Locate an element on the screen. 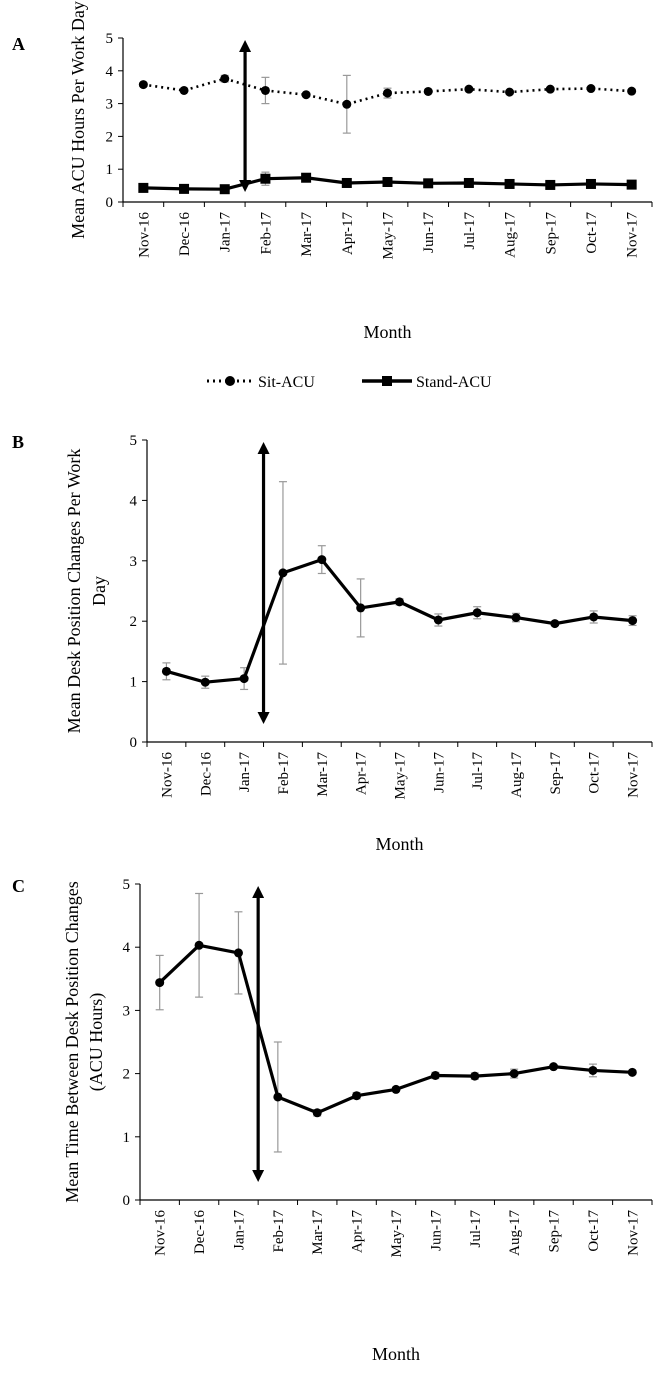  y-axis-title-a: Mean ACU Hours Per Work Day is located at coordinates (78, 120).